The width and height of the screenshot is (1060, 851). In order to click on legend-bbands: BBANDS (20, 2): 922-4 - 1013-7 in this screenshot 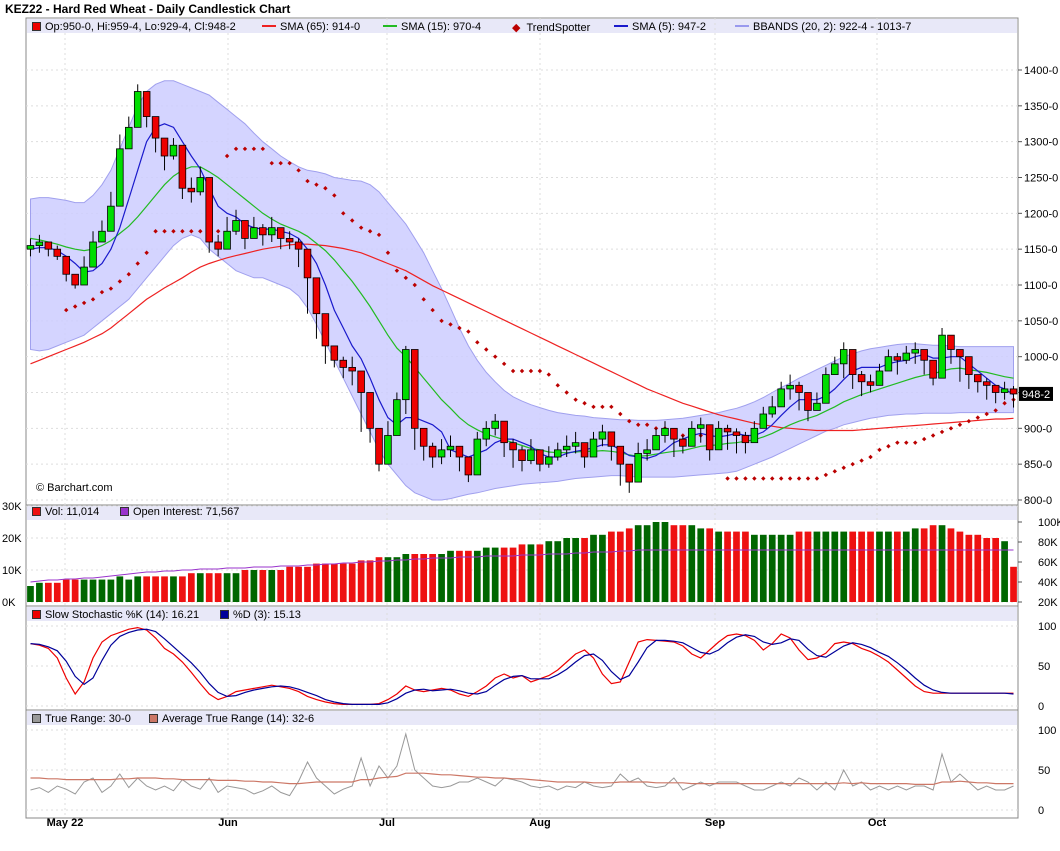, I will do `click(823, 27)`.